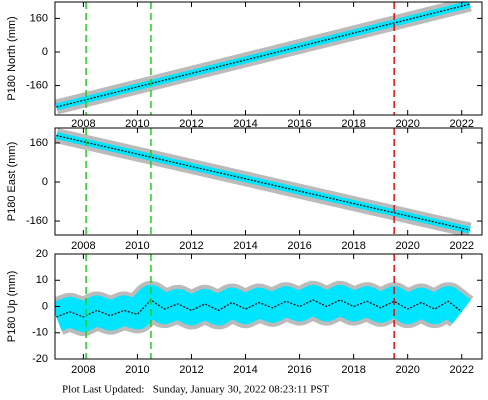 The height and width of the screenshot is (400, 488). I want to click on y-tick-label: 10, so click(42, 280).